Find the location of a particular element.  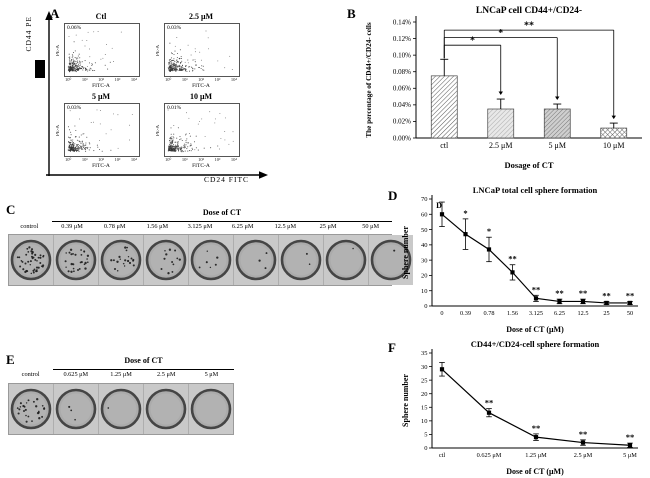

y-tick-label: 0.06% is located at coordinates (402, 89).